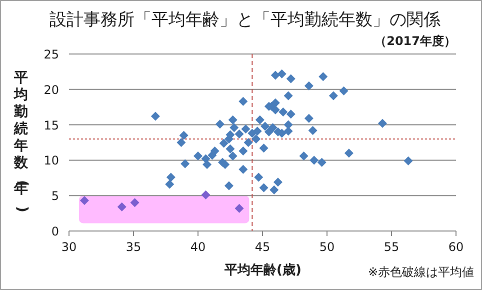 The image size is (482, 290). Describe the element at coordinates (415, 41) in the screenshot. I see `chart-subtitle: （2017年度）` at that location.